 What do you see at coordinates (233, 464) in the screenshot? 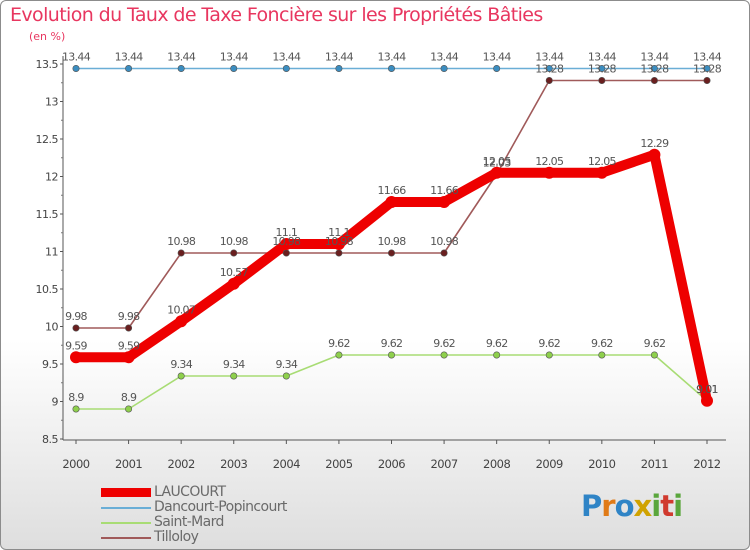
I see `x-tick-label: 2003` at bounding box center [233, 464].